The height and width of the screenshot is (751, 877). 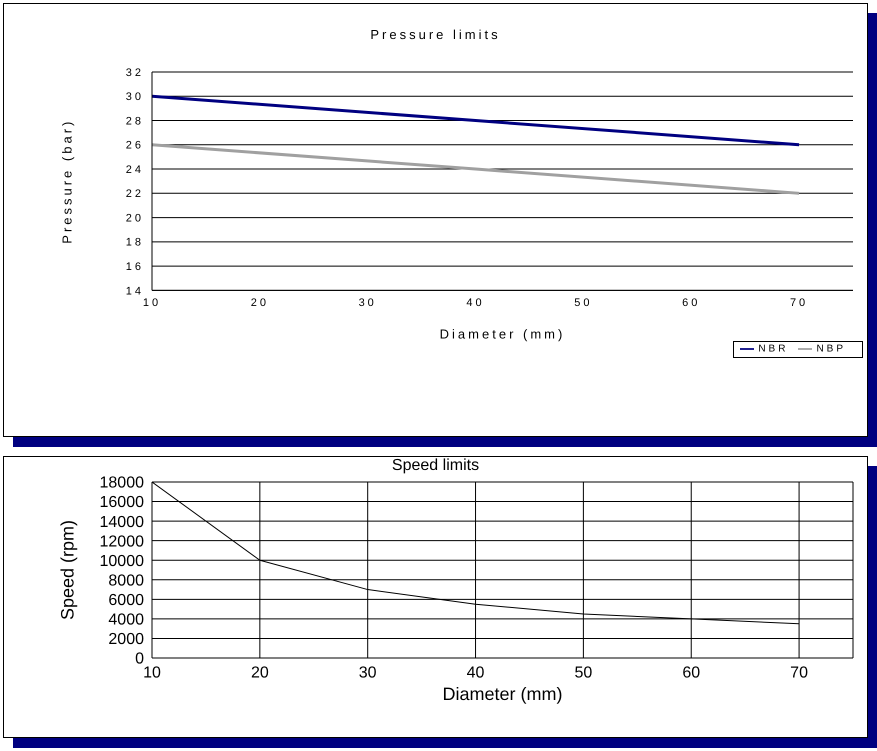 What do you see at coordinates (135, 170) in the screenshot?
I see `y-tick-label: 24` at bounding box center [135, 170].